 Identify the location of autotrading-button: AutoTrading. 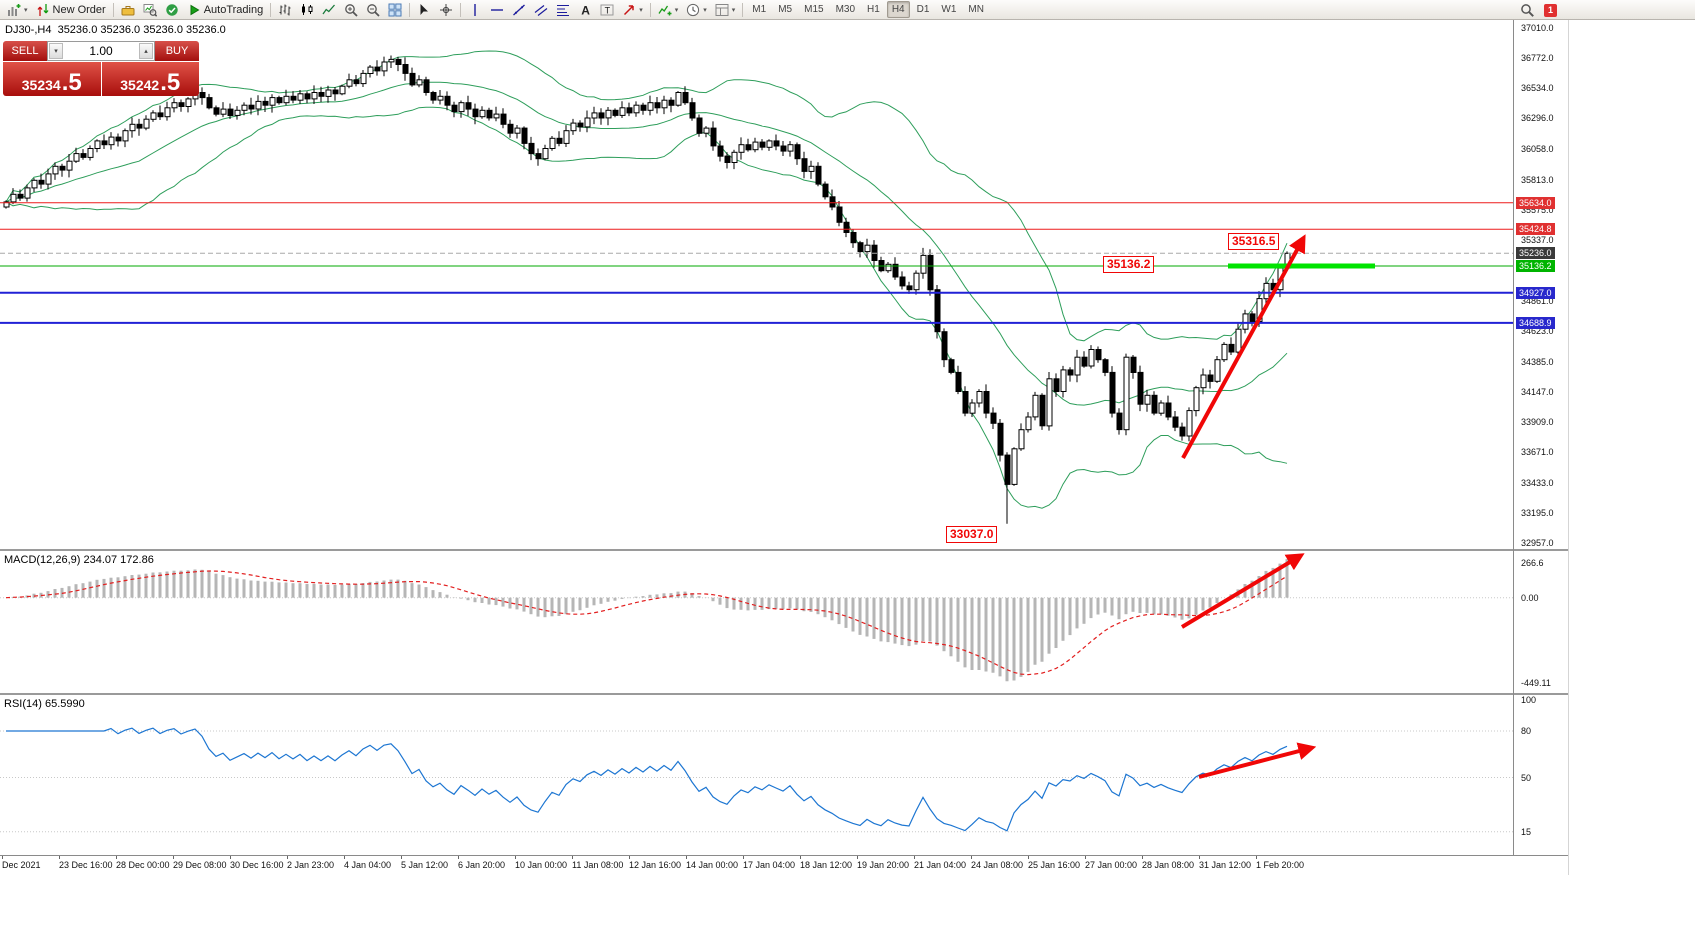
(225, 10).